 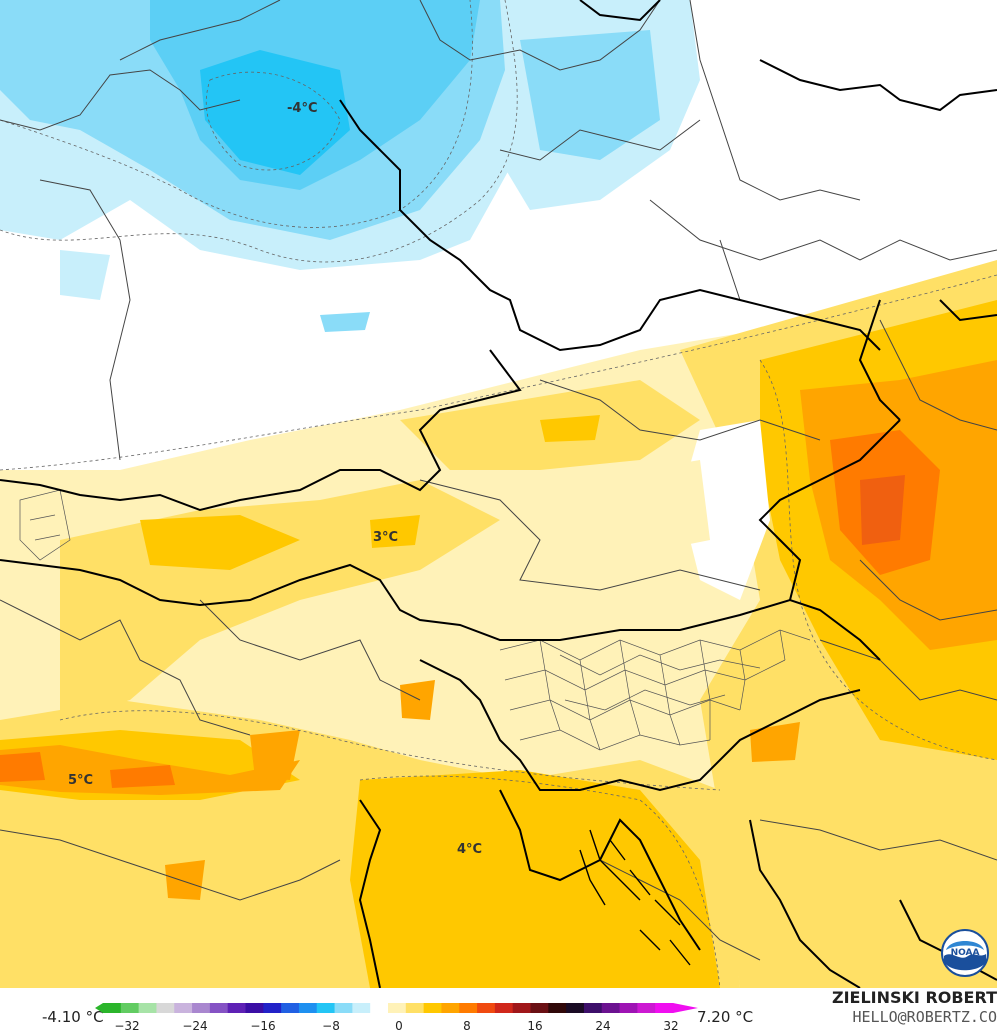 What do you see at coordinates (924, 1017) in the screenshot?
I see `author-email: HELLO@ROBERTZ.CO` at bounding box center [924, 1017].